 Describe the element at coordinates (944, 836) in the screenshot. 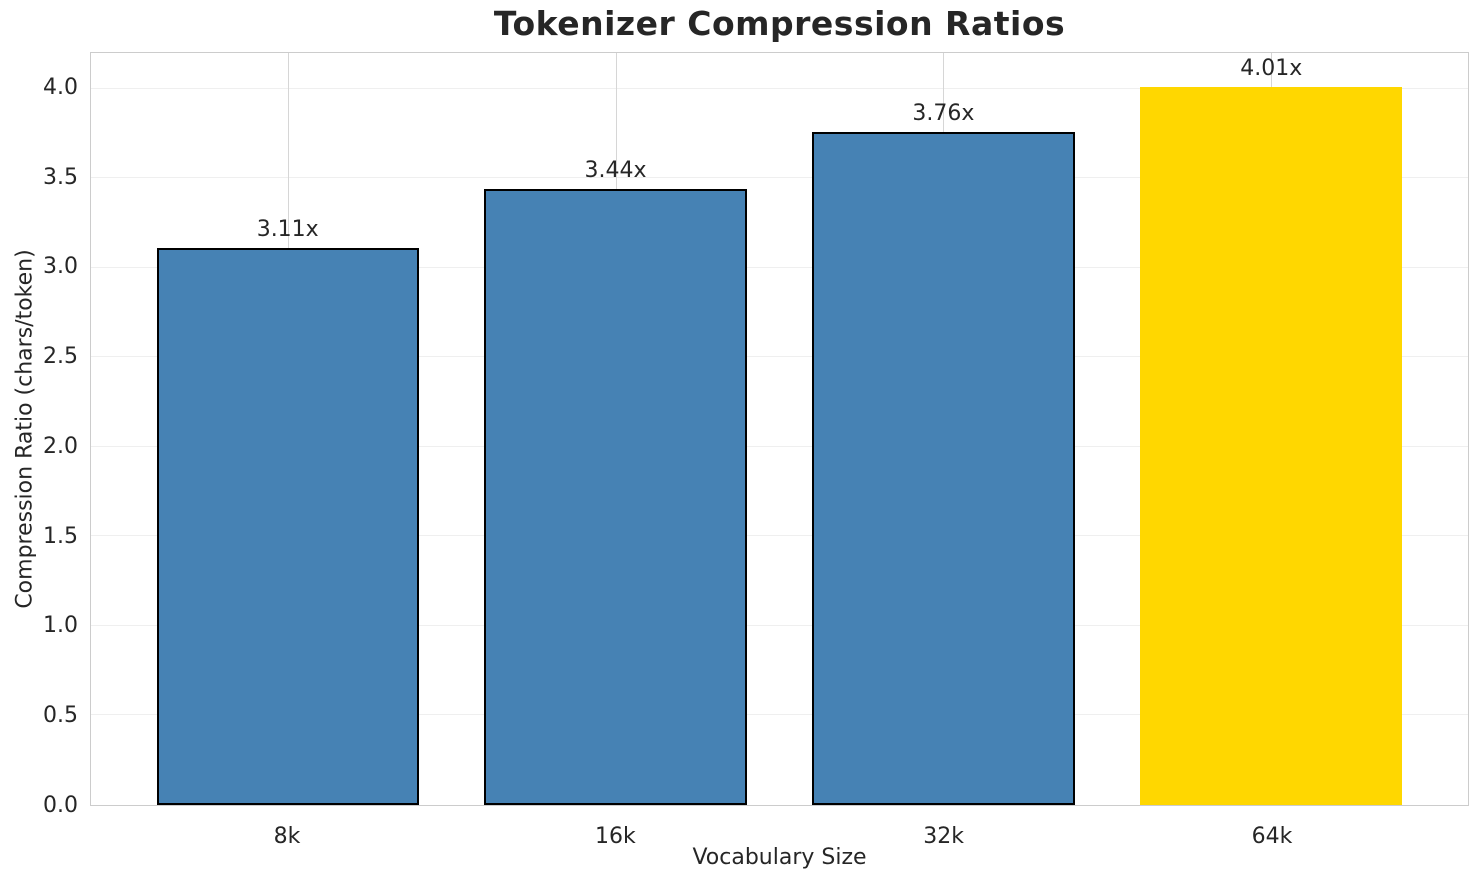

I see `x-tick-label-32k: 32k` at that location.